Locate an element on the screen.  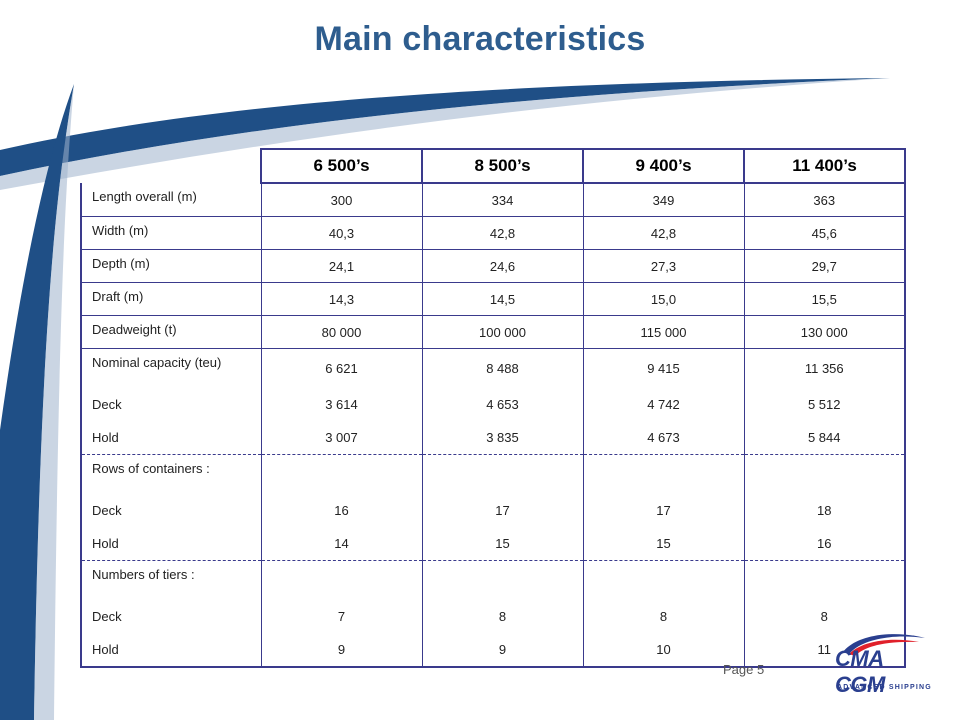
row-label-capacity-hold: Hold is located at coordinates (170, 438).